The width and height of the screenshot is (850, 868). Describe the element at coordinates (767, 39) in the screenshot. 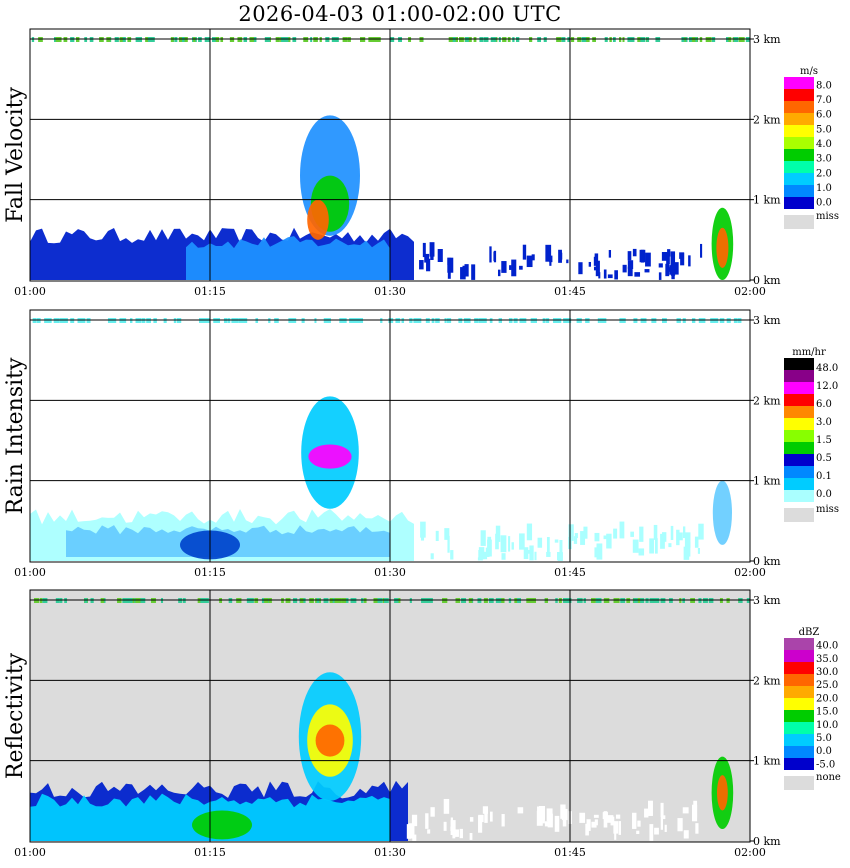

I see `y-tick-label: 3 km` at that location.